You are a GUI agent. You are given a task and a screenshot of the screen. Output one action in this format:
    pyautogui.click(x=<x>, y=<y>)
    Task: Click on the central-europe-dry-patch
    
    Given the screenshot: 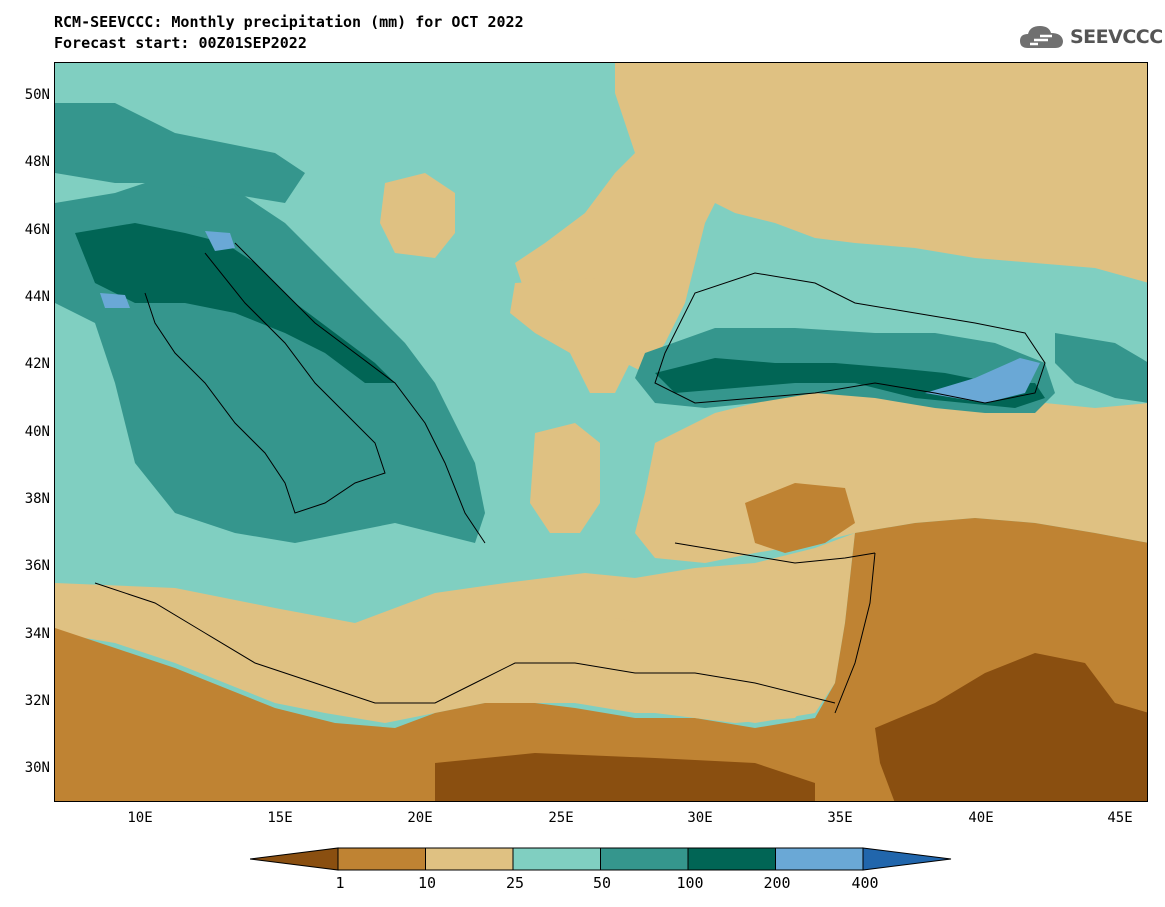 What is the action you would take?
    pyautogui.click(x=417, y=215)
    